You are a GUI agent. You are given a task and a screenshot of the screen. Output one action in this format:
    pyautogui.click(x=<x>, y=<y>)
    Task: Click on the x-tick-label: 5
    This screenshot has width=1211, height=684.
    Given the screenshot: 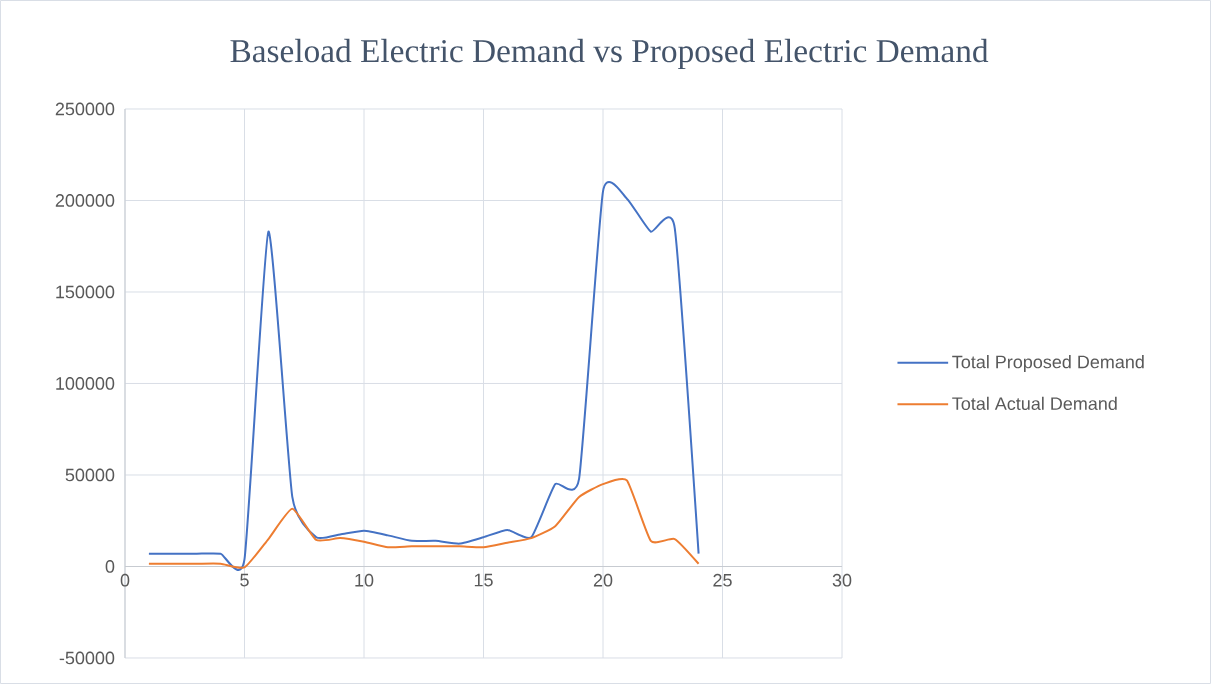 What is the action you would take?
    pyautogui.click(x=244, y=580)
    